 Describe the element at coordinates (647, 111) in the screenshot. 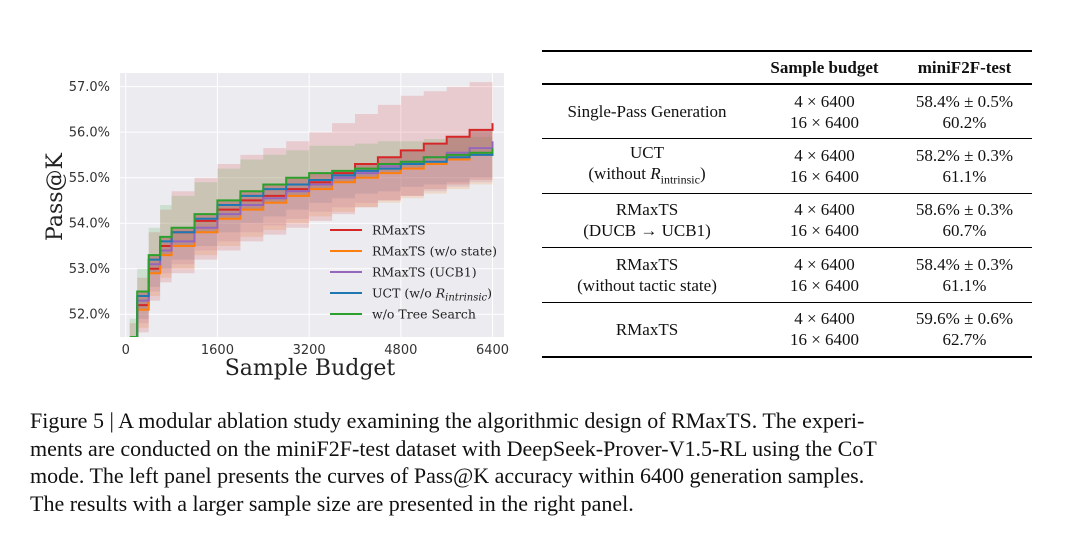

I see `table-cell-method: Single-Pass Generation` at that location.